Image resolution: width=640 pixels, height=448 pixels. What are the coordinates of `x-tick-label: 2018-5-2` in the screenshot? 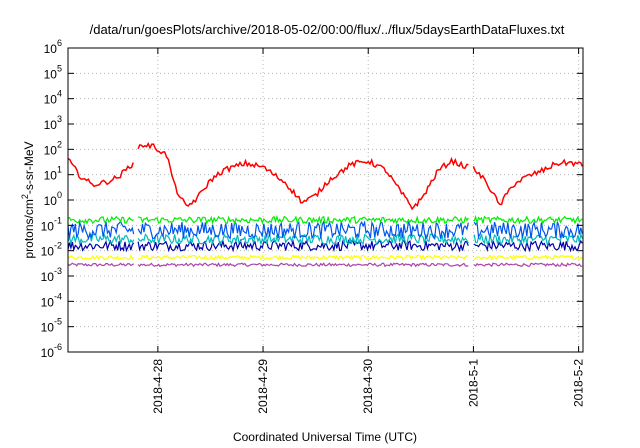 It's located at (579, 383).